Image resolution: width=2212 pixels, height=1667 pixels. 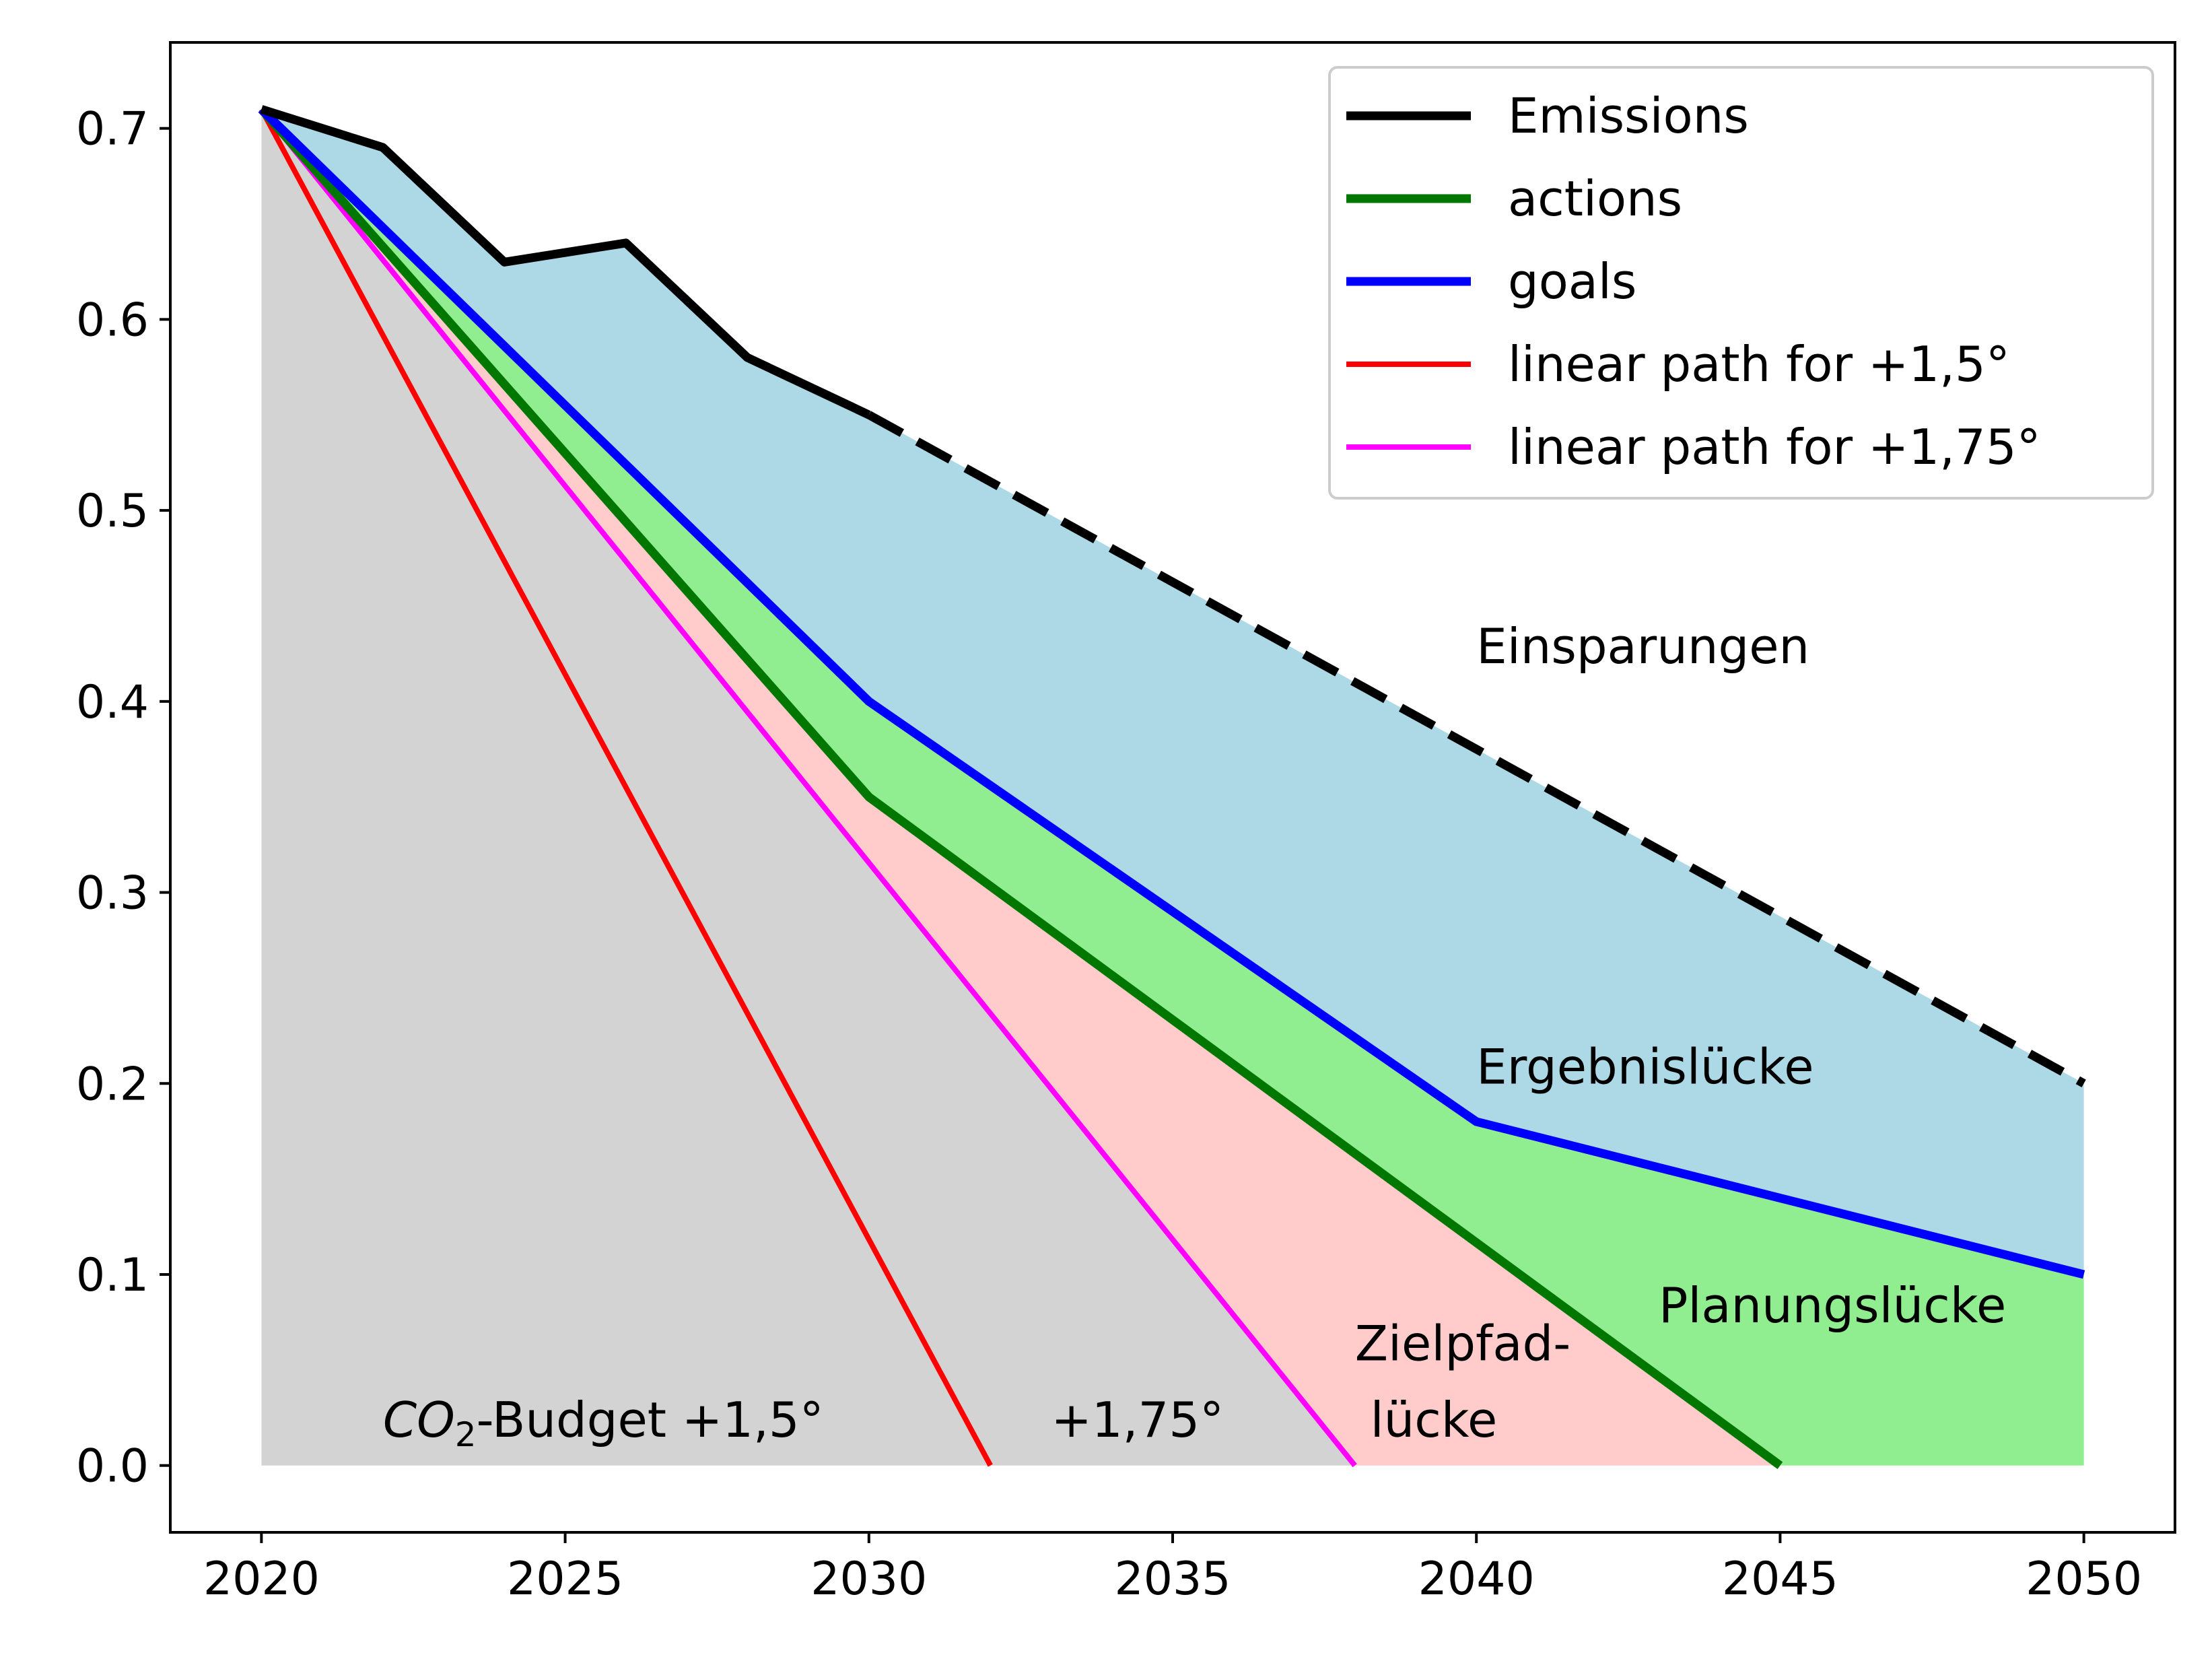 I want to click on y-tick-label: 0.7, so click(x=112, y=129).